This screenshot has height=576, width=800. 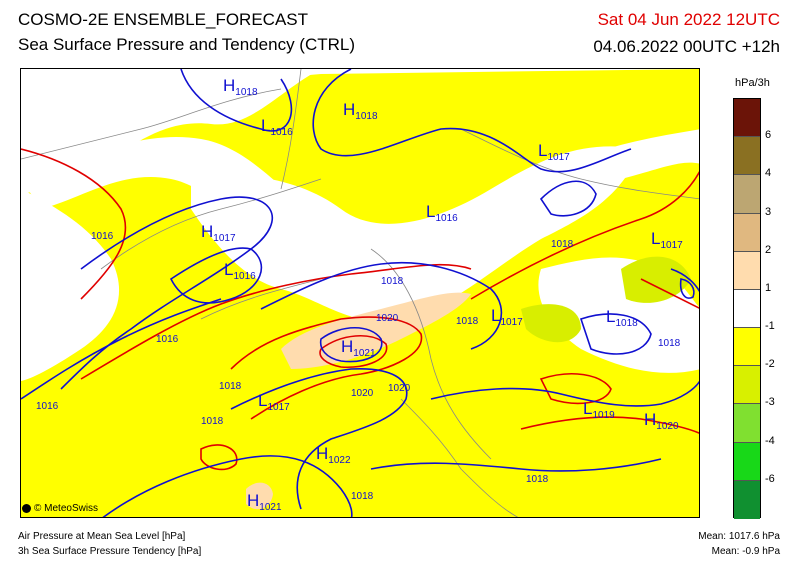 I want to click on legend-tick-label: -6, so click(x=770, y=478).